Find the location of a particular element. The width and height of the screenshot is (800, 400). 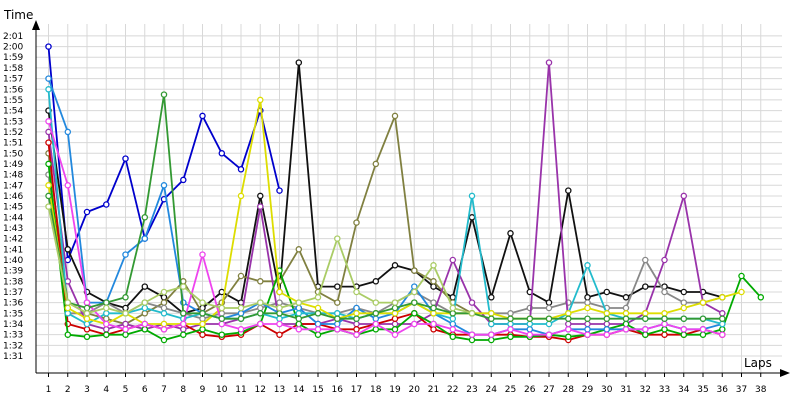

x-tick-label: 23 is located at coordinates (471, 390).